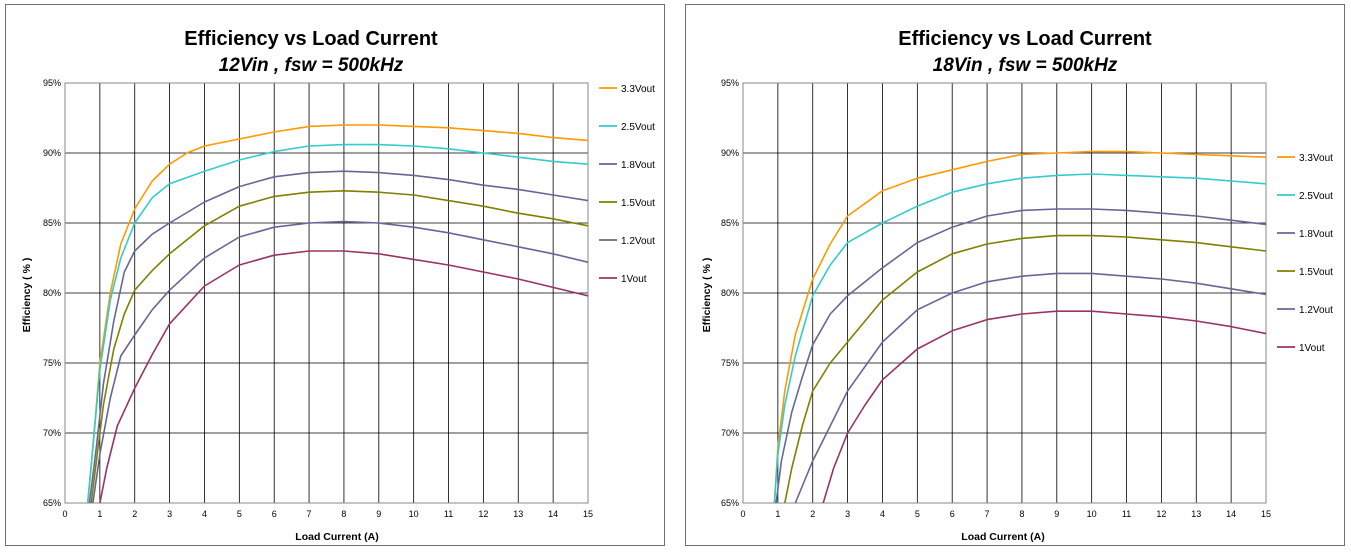  Describe the element at coordinates (1025, 65) in the screenshot. I see `chart-subtitle: 18Vin , fsw = 500kHz` at that location.